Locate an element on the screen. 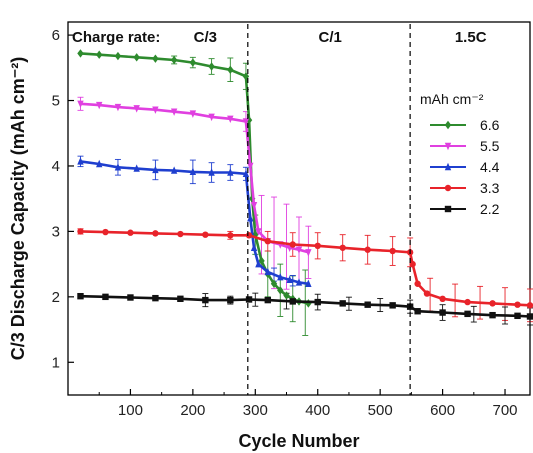  charge-rate-prefix: Charge rate: is located at coordinates (116, 37).